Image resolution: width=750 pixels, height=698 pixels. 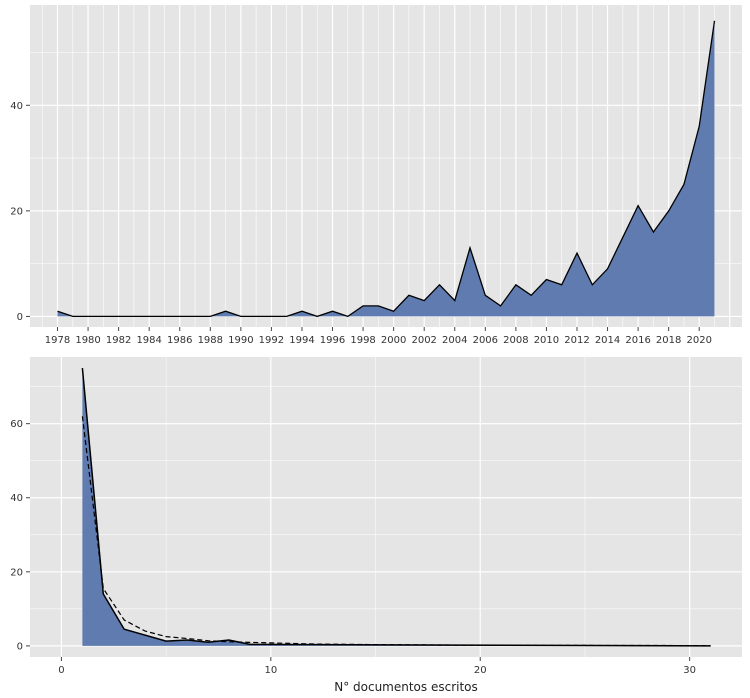 What do you see at coordinates (210, 340) in the screenshot?
I see `x-tick-label: 1988` at bounding box center [210, 340].